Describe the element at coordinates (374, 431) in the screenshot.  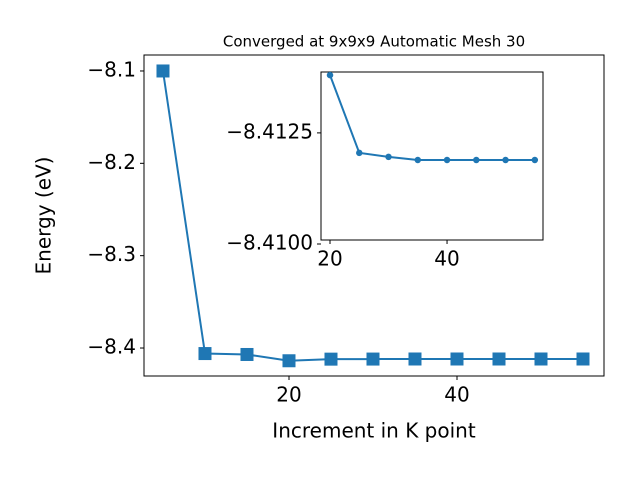
I see `x-axis-label: Increment in K point` at that location.